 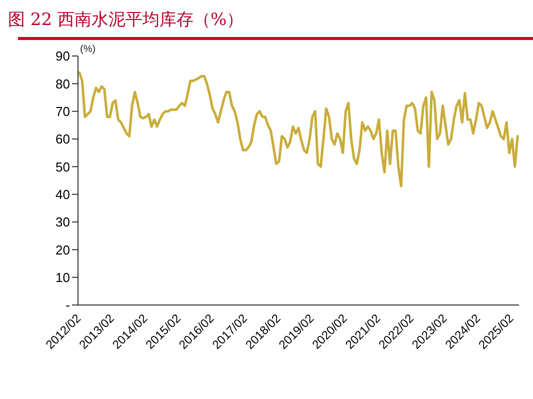 What do you see at coordinates (63, 222) in the screenshot?
I see `y-tick-label: 30` at bounding box center [63, 222].